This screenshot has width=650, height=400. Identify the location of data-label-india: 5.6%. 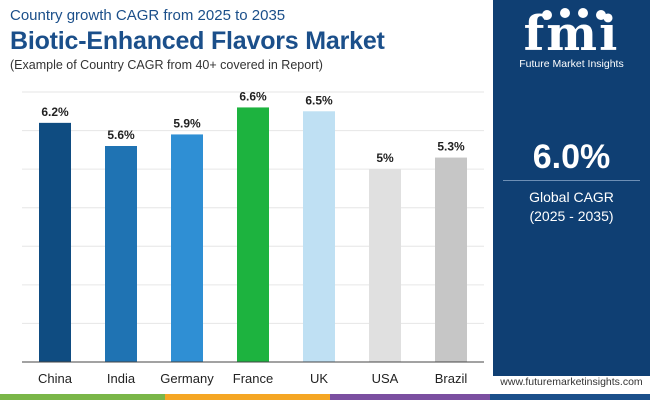
(121, 135).